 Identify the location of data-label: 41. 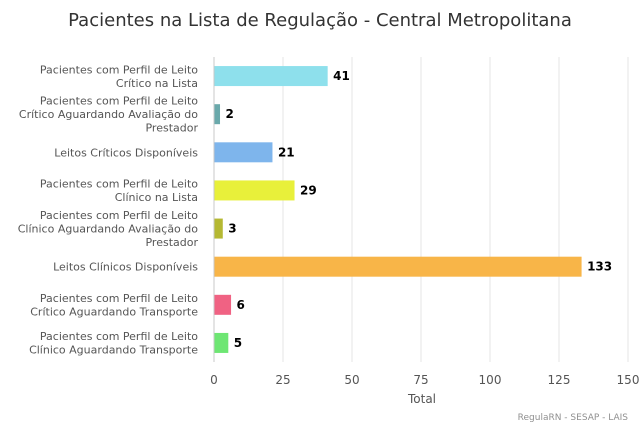
(341, 76).